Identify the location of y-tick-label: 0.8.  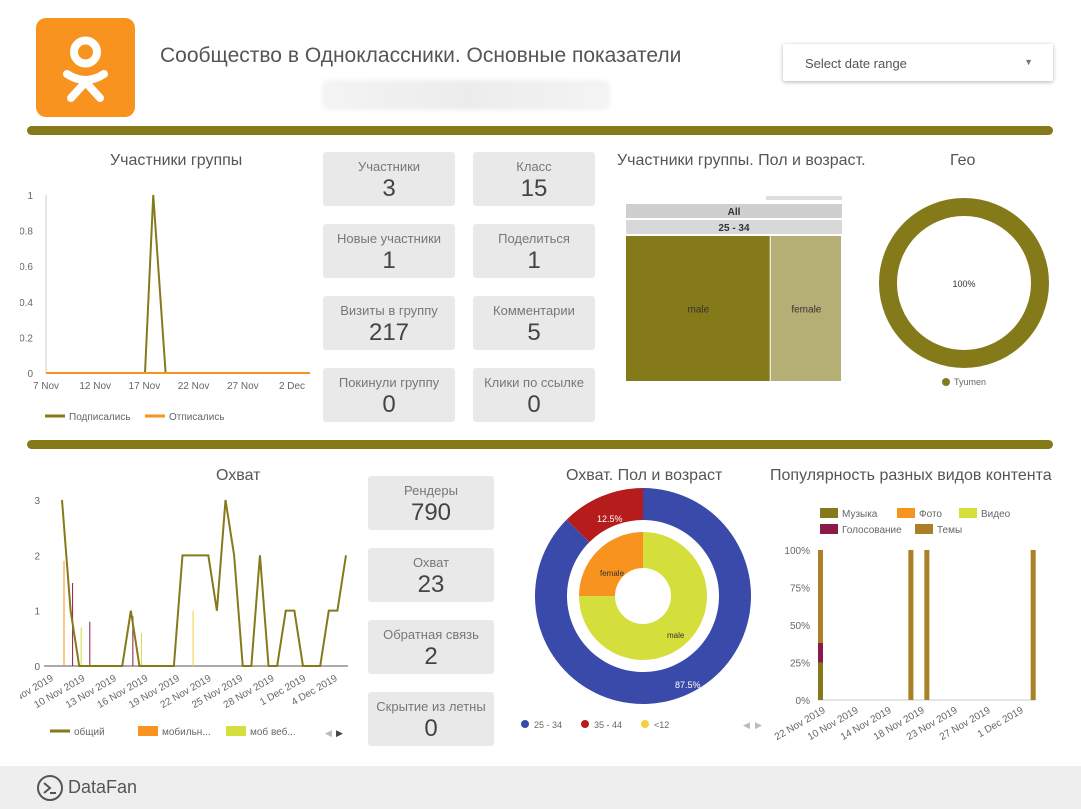
(26, 232).